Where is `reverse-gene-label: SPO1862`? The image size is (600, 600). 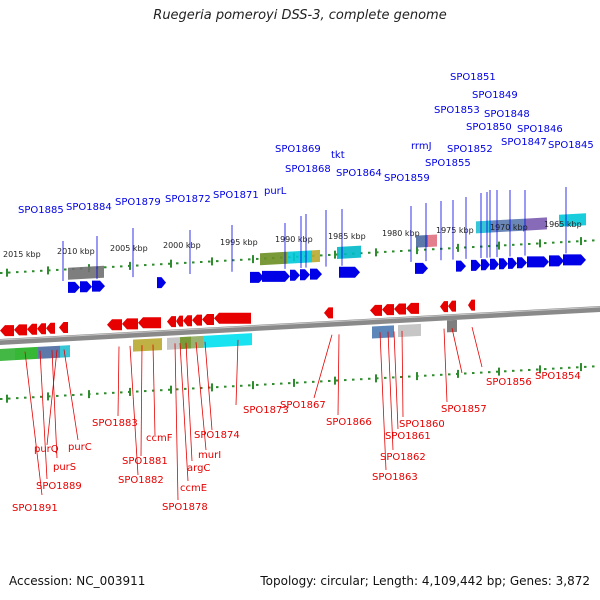
reverse-gene-label: SPO1862 is located at coordinates (403, 457).